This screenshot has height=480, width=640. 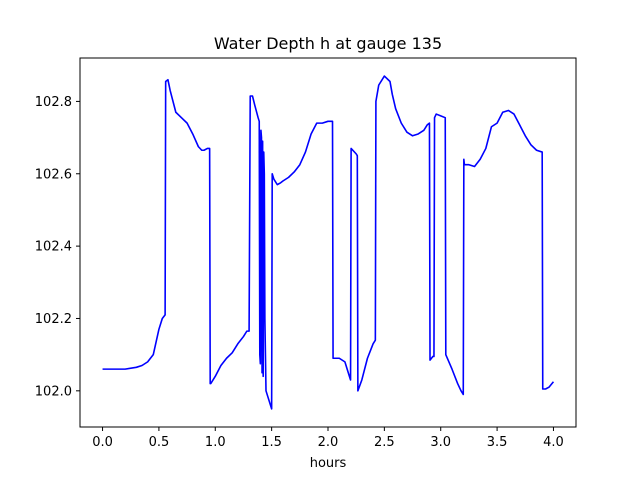 I want to click on x-tick-label: 0.0, so click(x=102, y=442).